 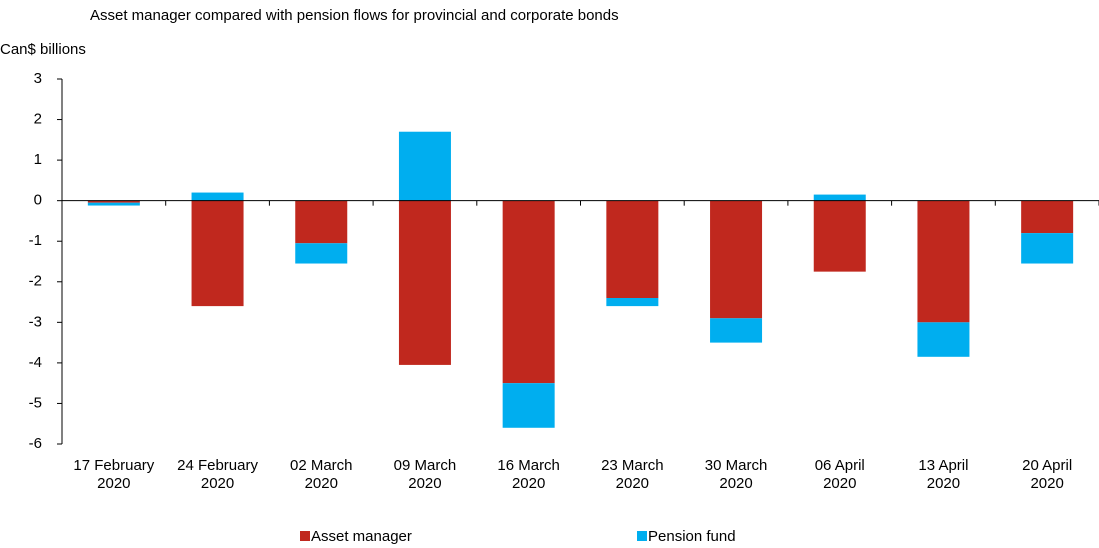 What do you see at coordinates (38, 78) in the screenshot?
I see `y-tick-label: 3` at bounding box center [38, 78].